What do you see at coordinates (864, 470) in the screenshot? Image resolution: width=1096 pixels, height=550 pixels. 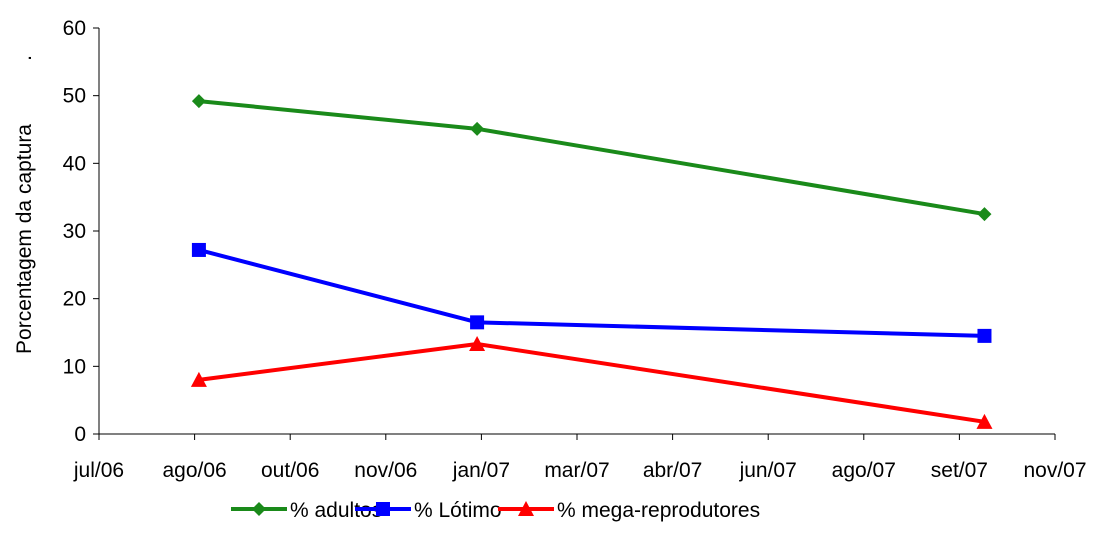 I see `x-tick-label: ago/07` at bounding box center [864, 470].